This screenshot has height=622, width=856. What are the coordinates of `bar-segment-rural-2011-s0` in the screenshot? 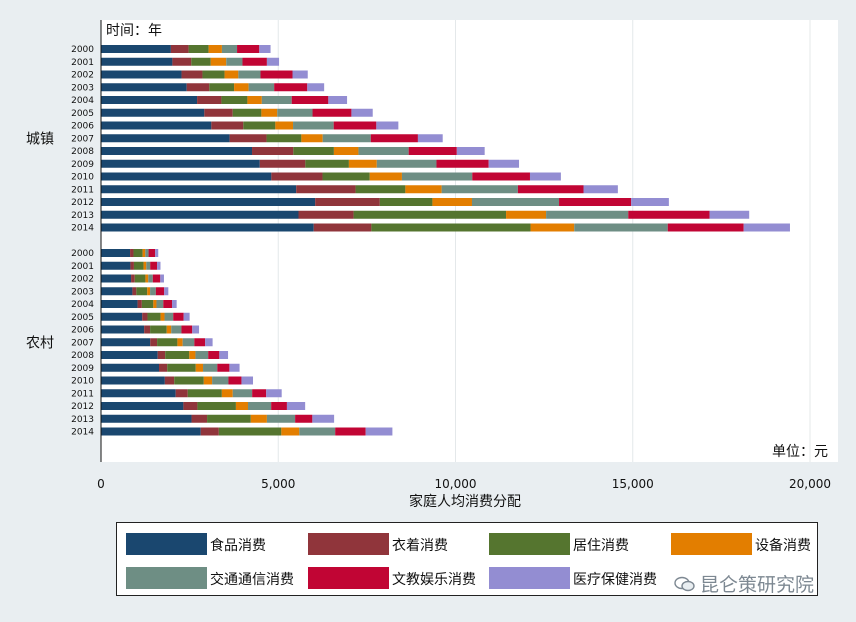 It's located at (138, 393).